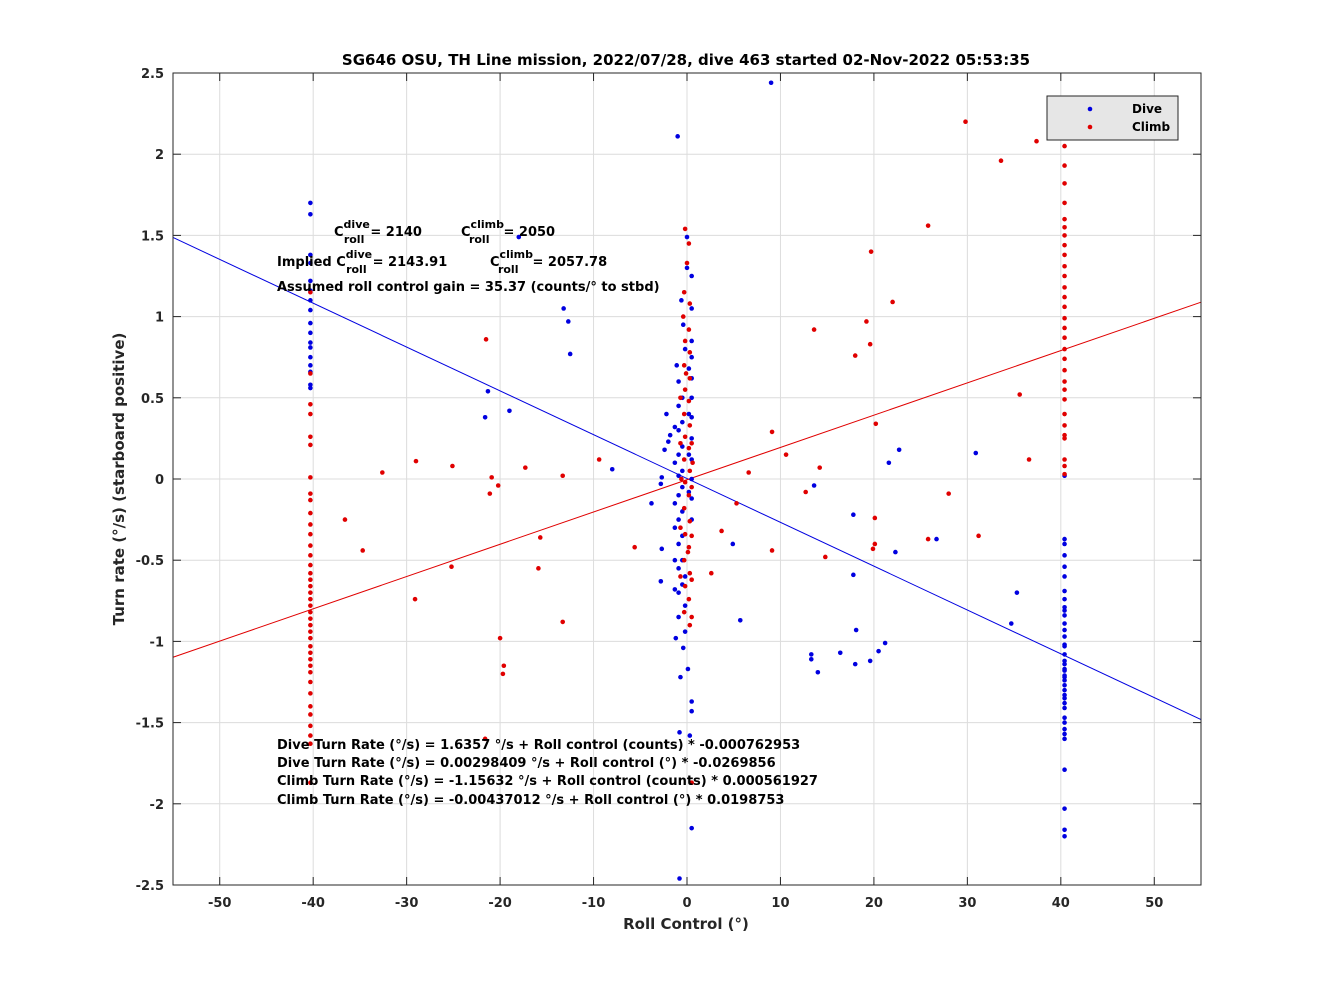 This screenshot has height=996, width=1328. What do you see at coordinates (159, 318) in the screenshot?
I see `y-tick-label: 1` at bounding box center [159, 318].